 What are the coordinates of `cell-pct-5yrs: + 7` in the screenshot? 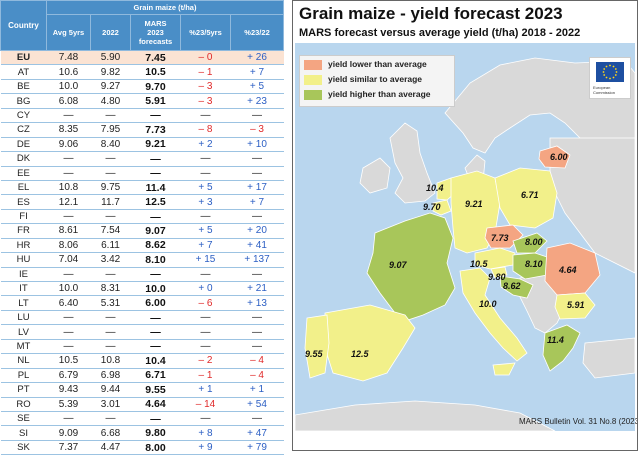 It's located at (205, 246).